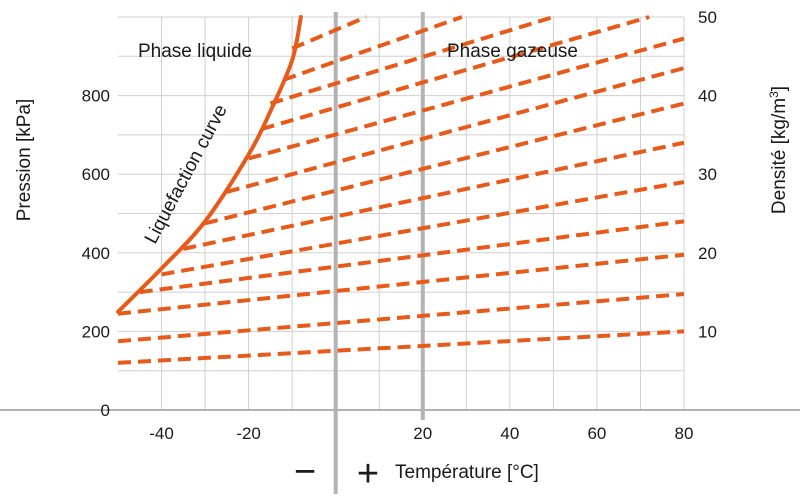 The height and width of the screenshot is (500, 800). Describe the element at coordinates (512, 51) in the screenshot. I see `region-label-gas: Phase gazeuse` at that location.